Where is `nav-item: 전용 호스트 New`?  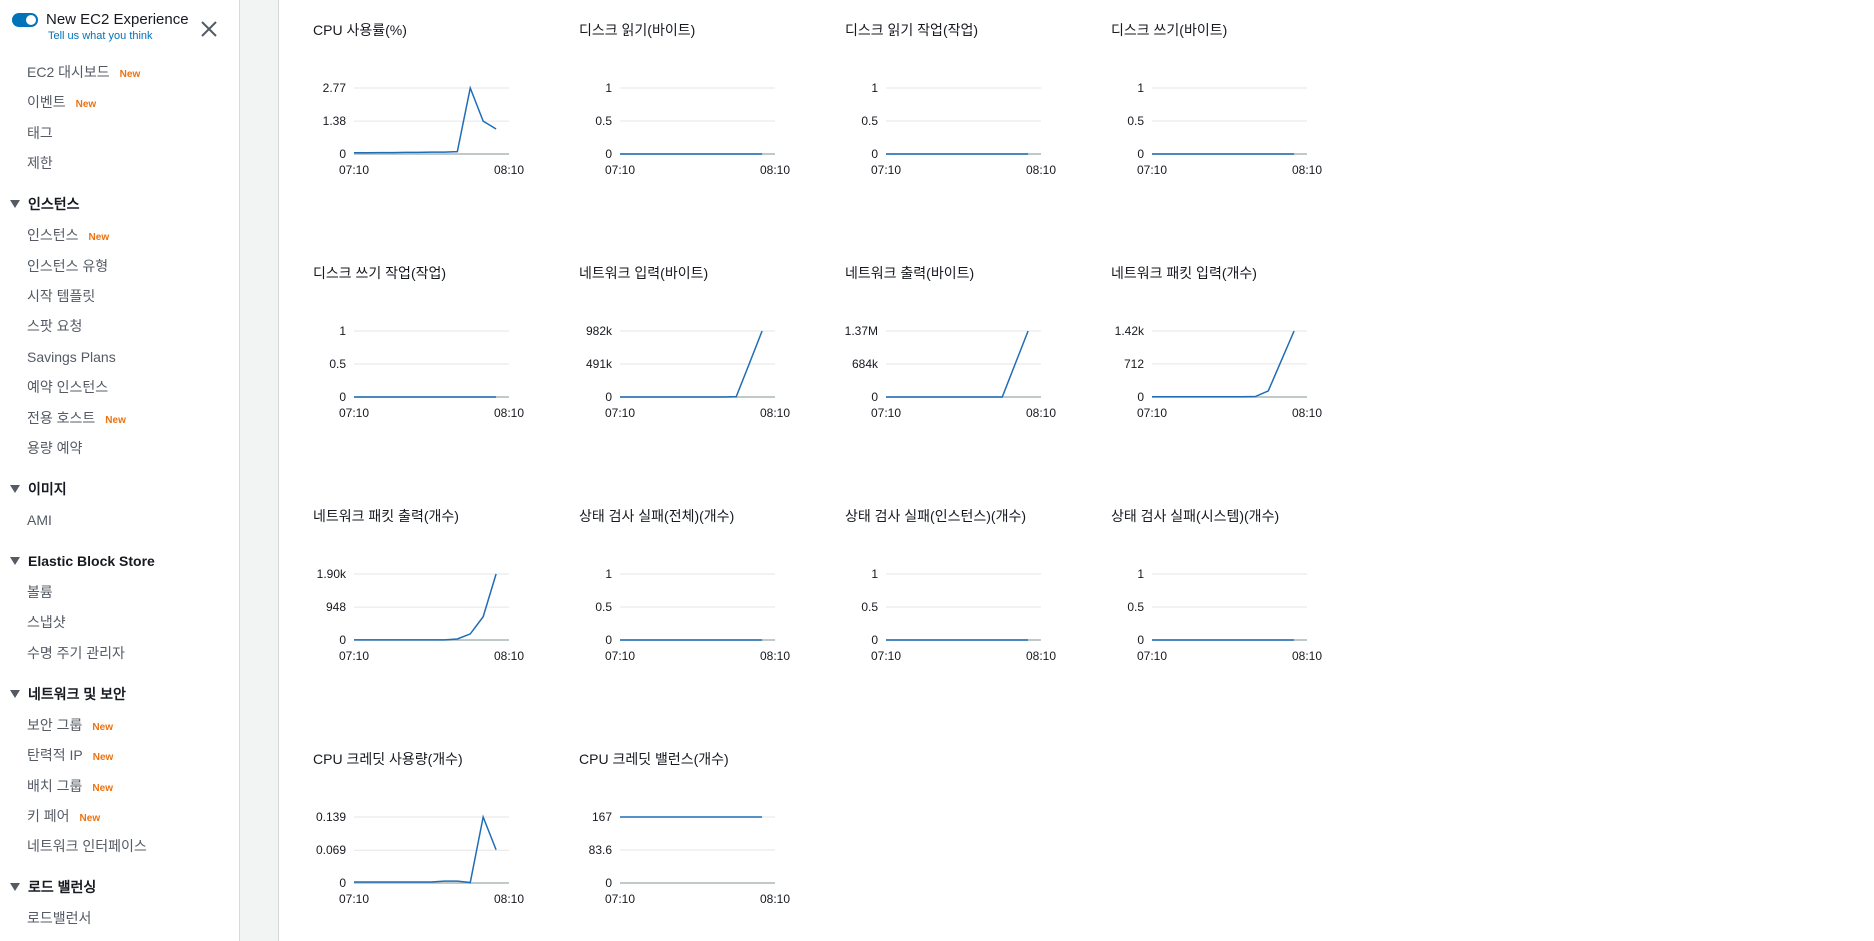
nav-item: 전용 호스트 New is located at coordinates (76, 419).